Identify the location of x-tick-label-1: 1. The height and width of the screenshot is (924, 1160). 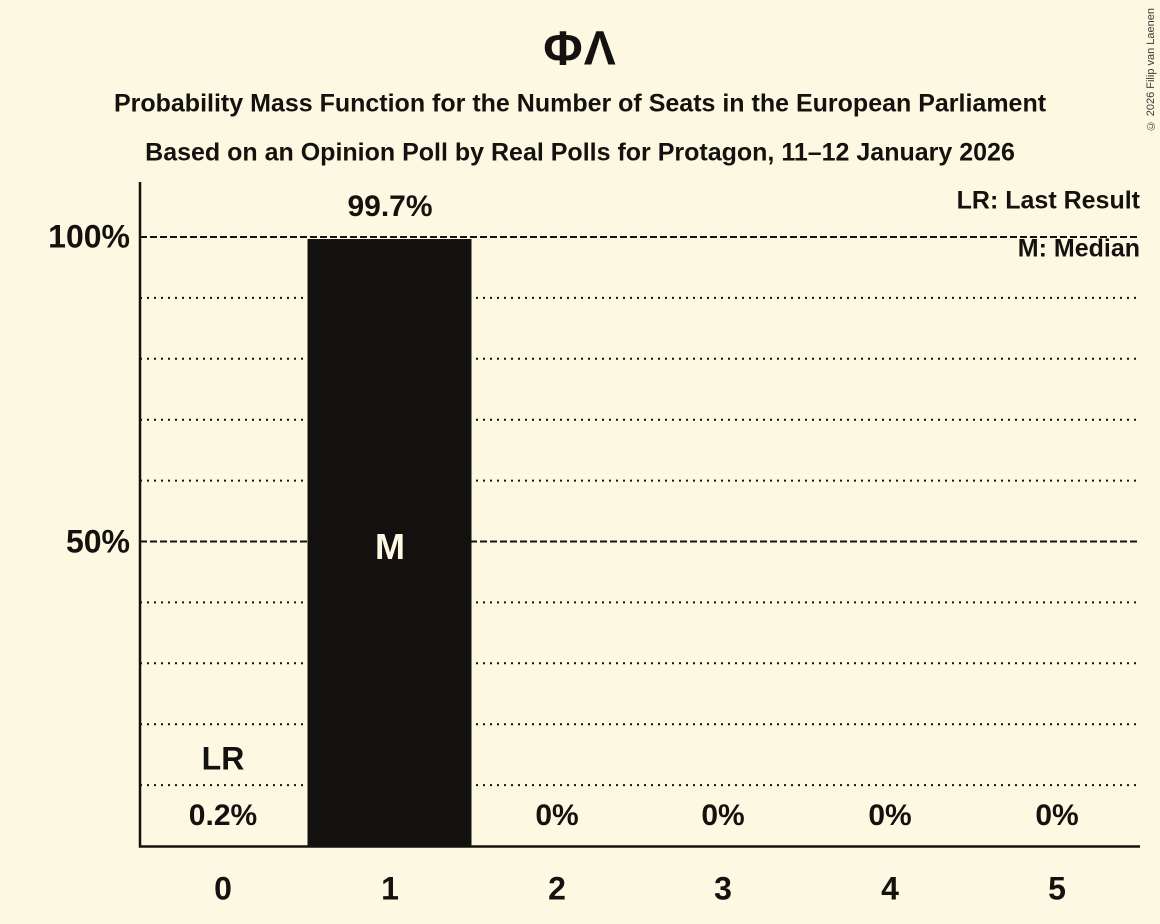
(390, 888).